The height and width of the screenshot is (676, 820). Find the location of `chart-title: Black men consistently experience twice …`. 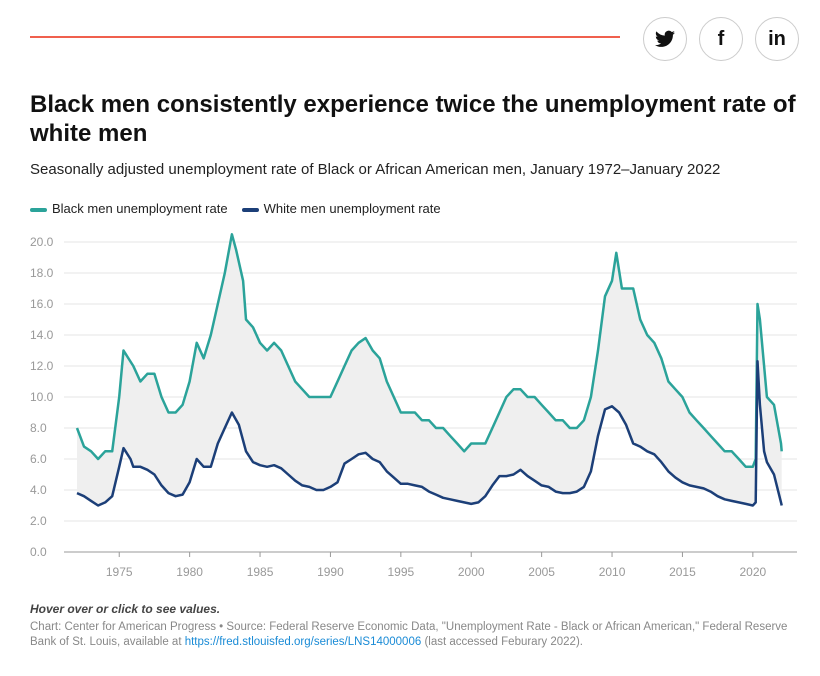

chart-title: Black men consistently experience twice … is located at coordinates (413, 119).